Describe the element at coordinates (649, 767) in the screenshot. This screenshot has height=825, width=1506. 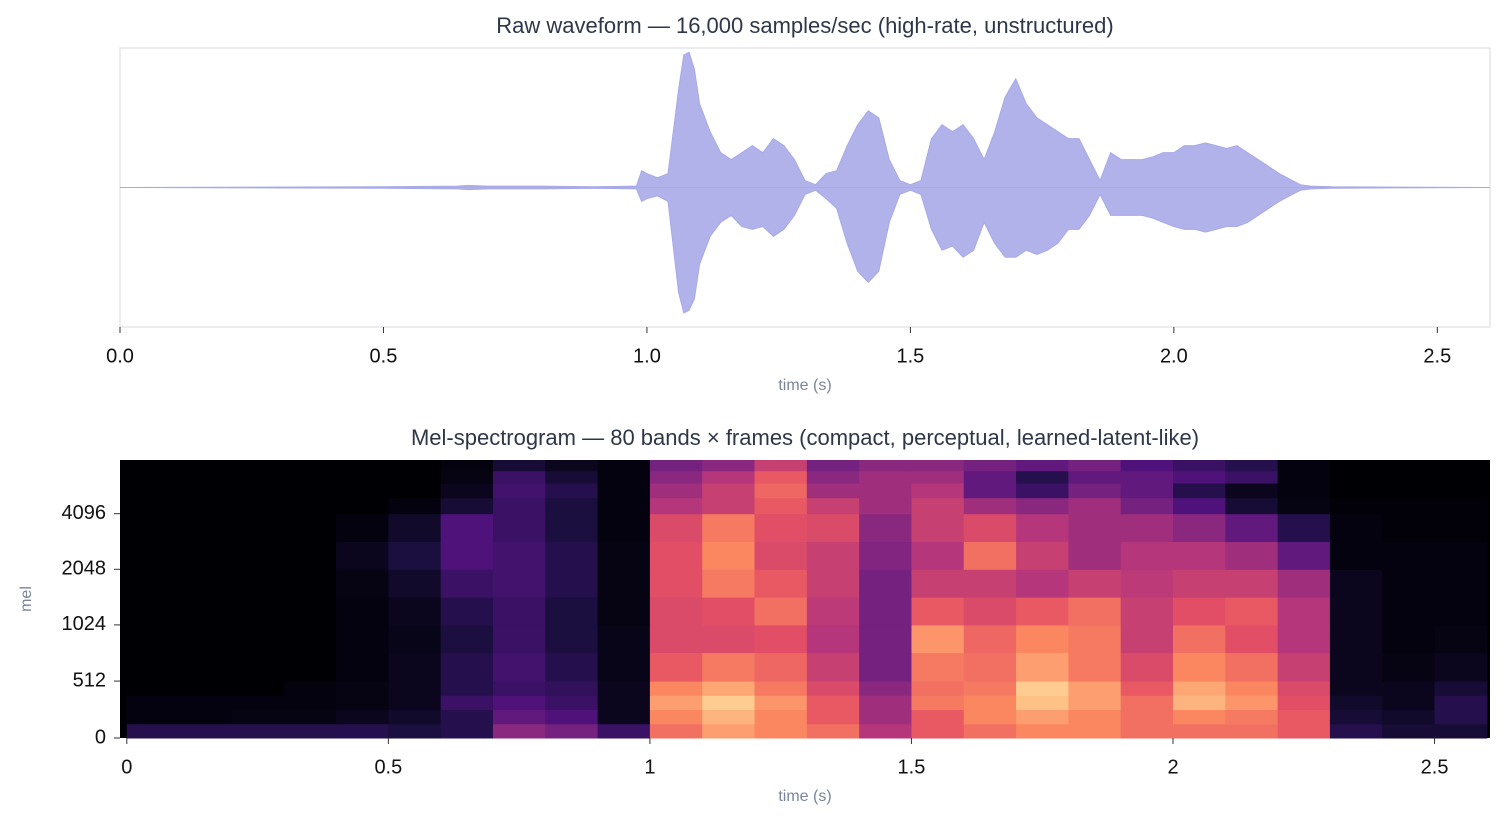
I see `x-tick-label: 1` at that location.